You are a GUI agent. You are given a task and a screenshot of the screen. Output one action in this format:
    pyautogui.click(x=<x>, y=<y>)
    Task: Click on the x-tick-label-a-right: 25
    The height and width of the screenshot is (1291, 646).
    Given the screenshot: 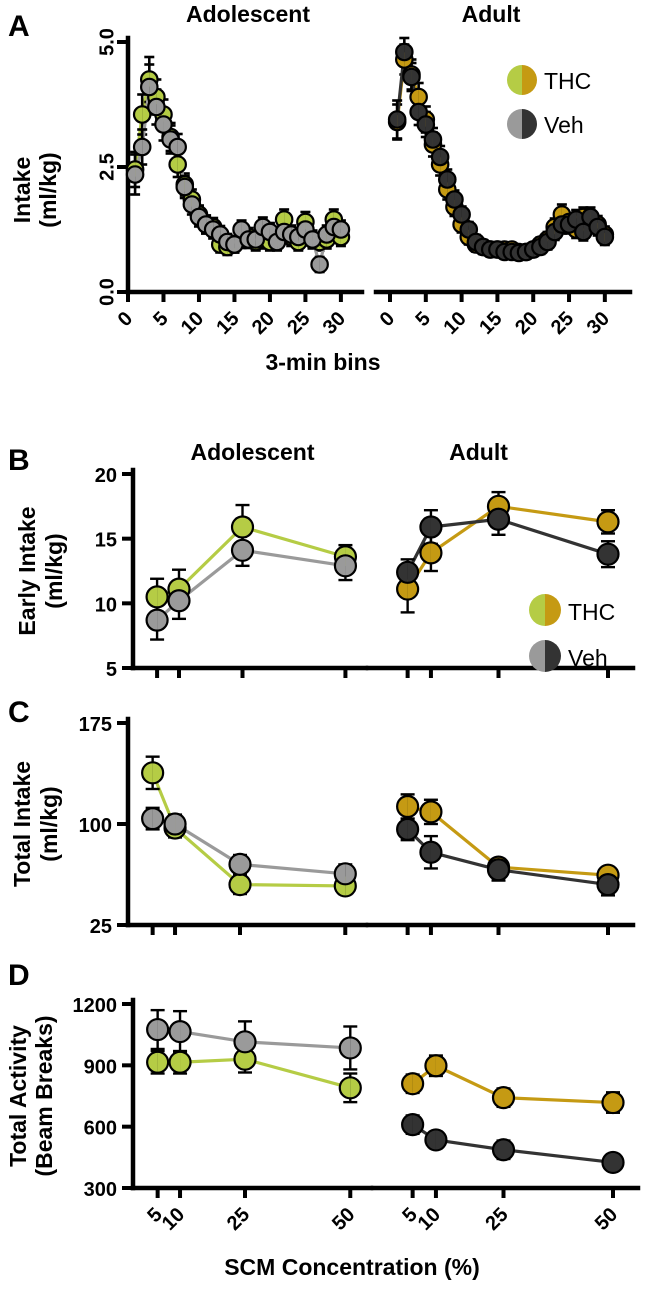 What is the action you would take?
    pyautogui.click(x=562, y=323)
    